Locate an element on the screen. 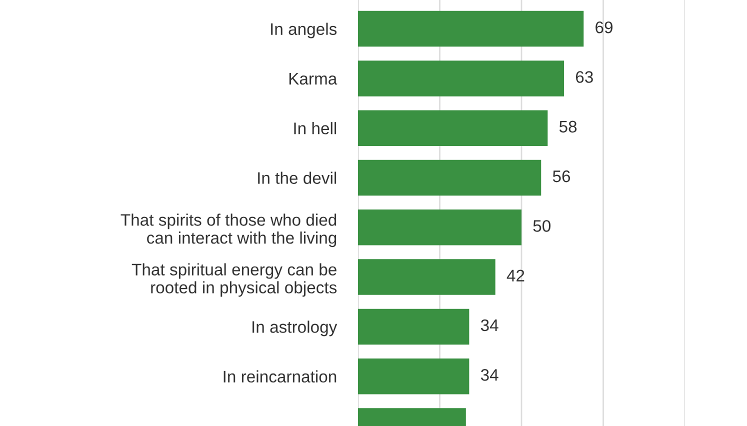 The height and width of the screenshot is (426, 747). data-label: 63 is located at coordinates (584, 77).